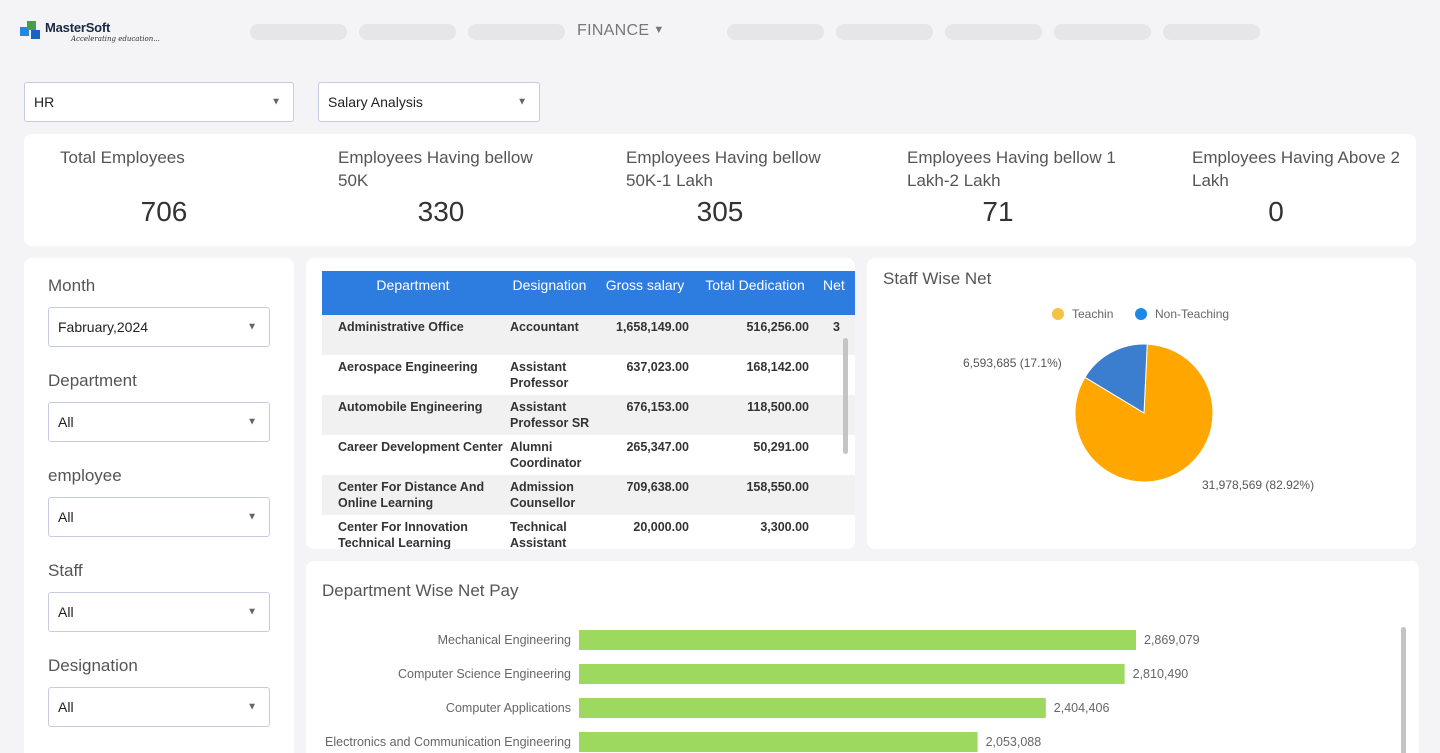  What do you see at coordinates (549, 495) in the screenshot?
I see `cell-designation: Admission Counsellor` at bounding box center [549, 495].